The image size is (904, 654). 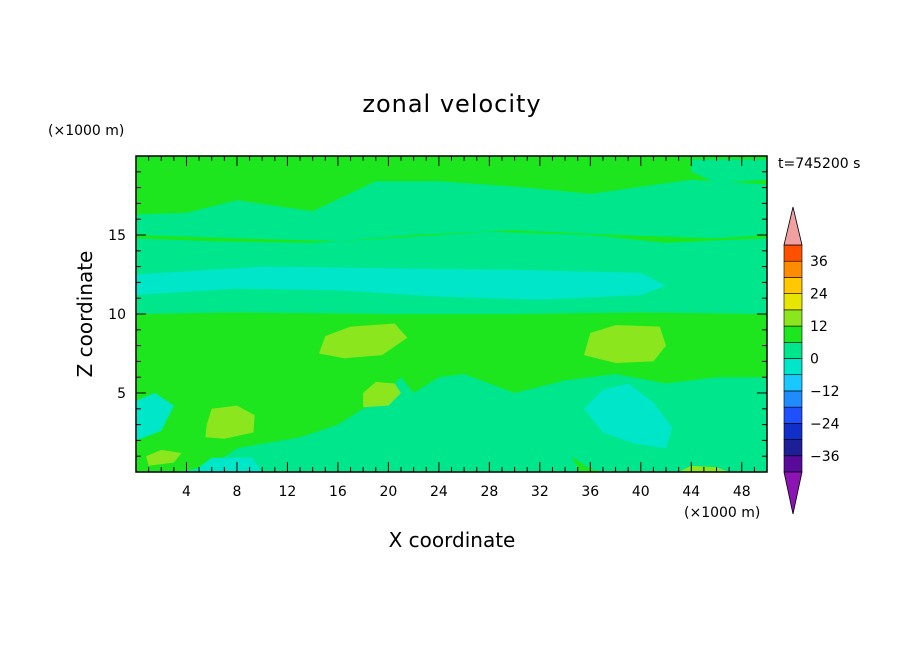 What do you see at coordinates (439, 492) in the screenshot?
I see `x-tick-label: 24` at bounding box center [439, 492].